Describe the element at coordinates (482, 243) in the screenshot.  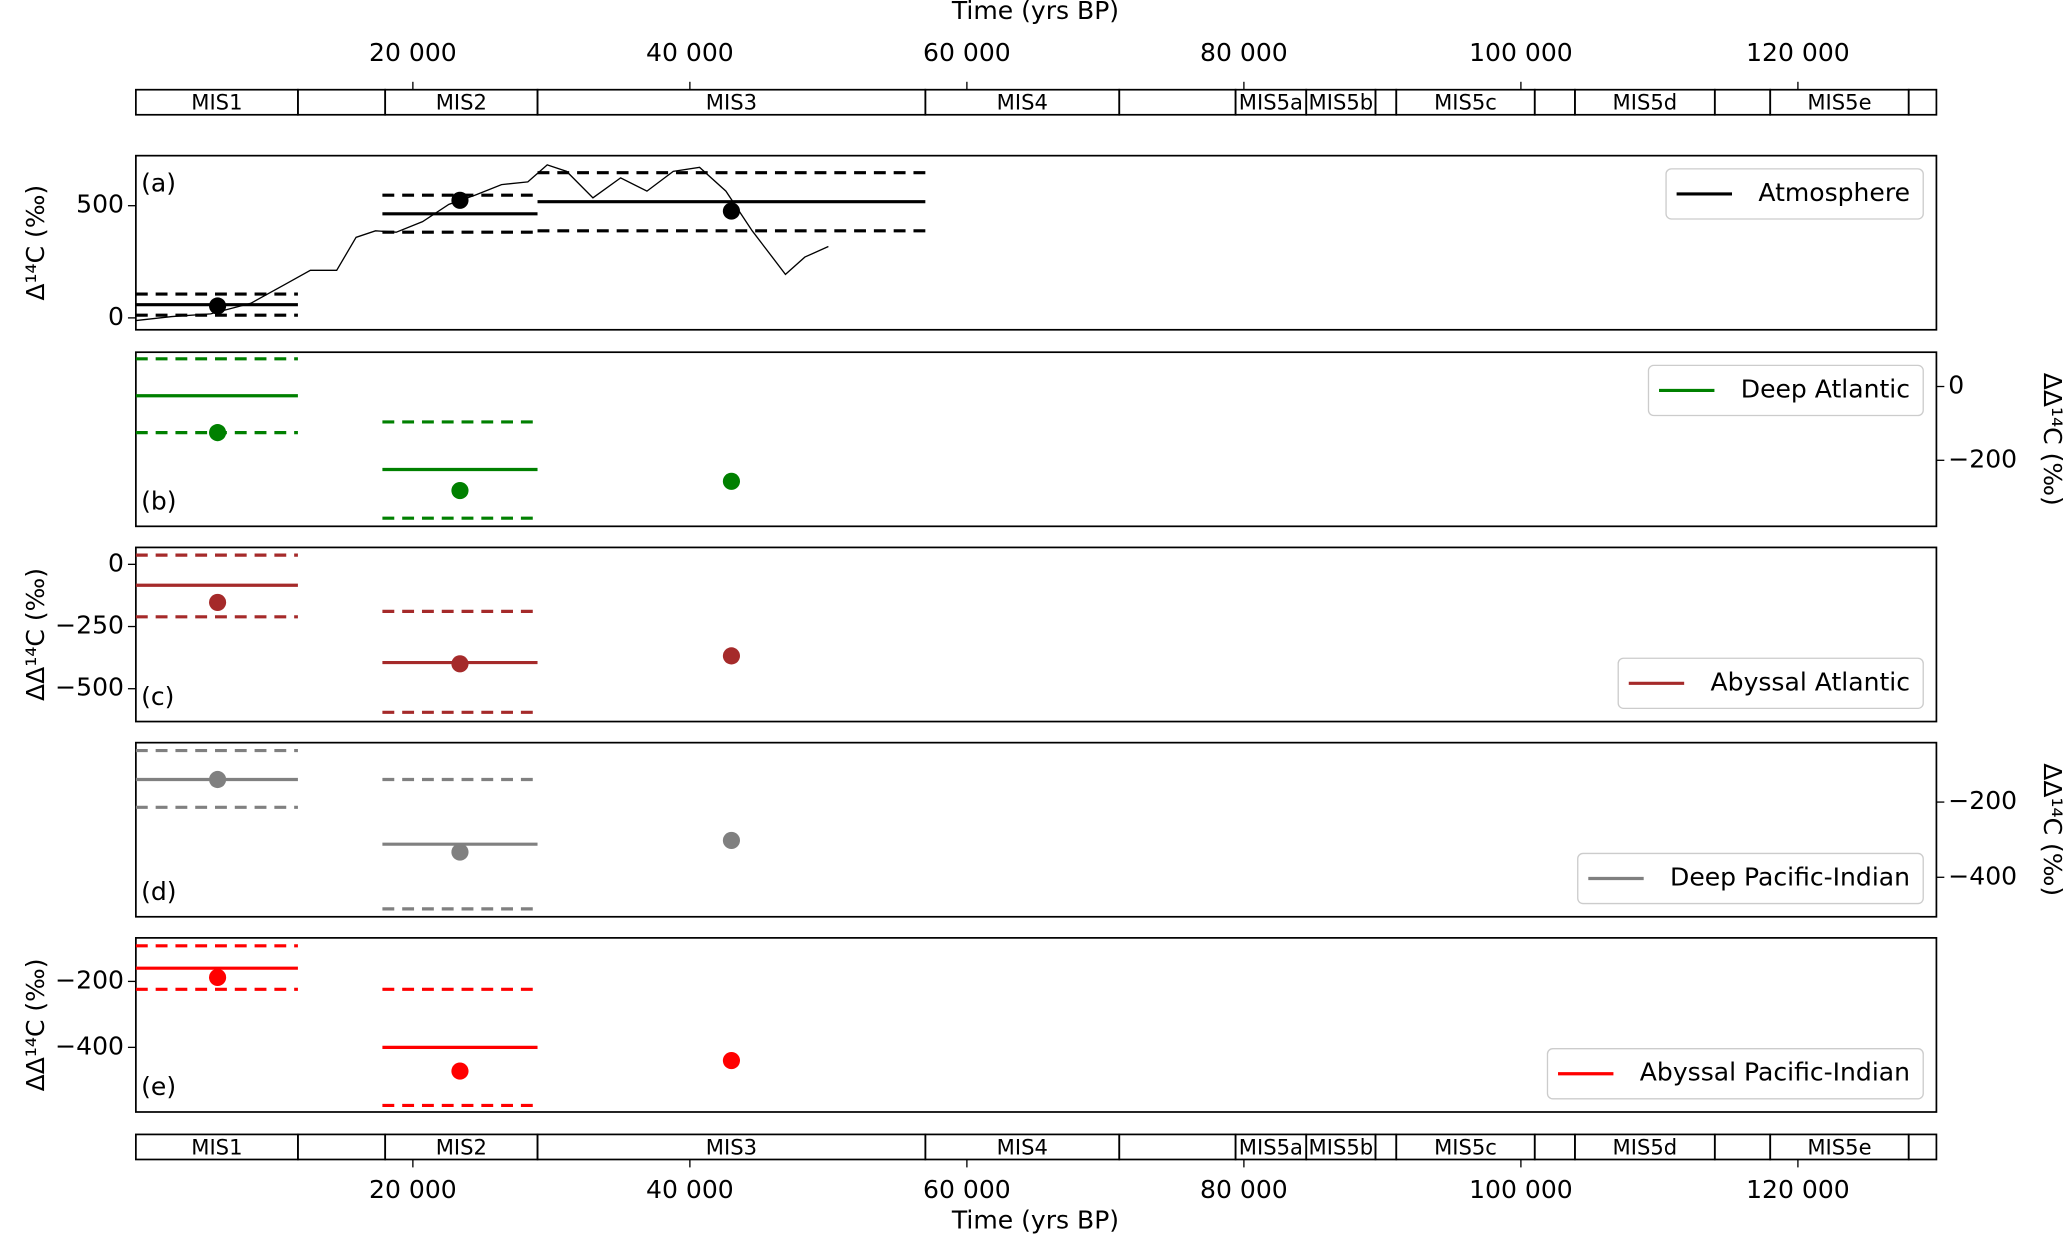
I see `atmosphere-curve` at that location.